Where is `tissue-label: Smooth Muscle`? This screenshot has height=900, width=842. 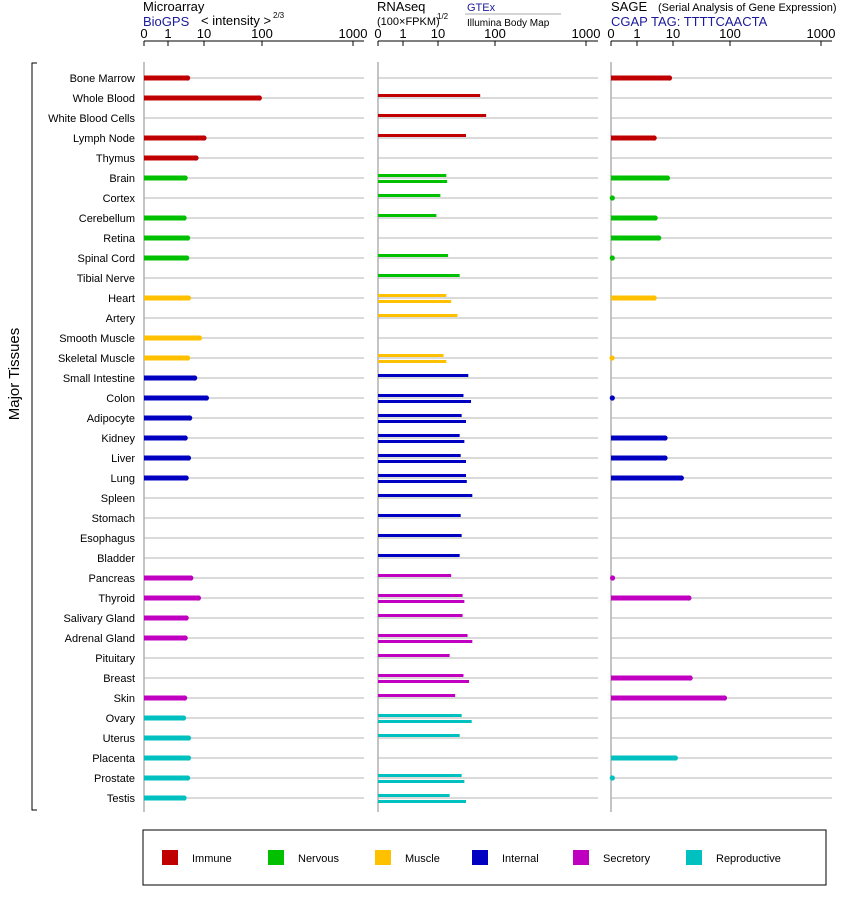 tissue-label: Smooth Muscle is located at coordinates (97, 339).